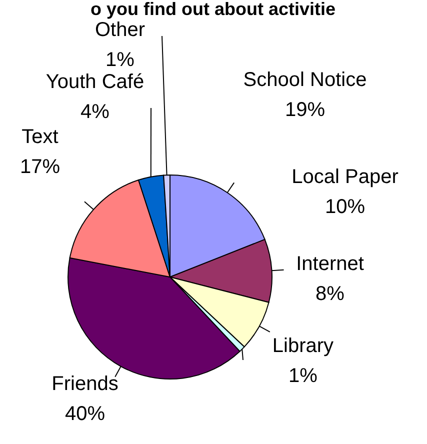  Describe the element at coordinates (95, 112) in the screenshot. I see `data-label: 4%` at that location.